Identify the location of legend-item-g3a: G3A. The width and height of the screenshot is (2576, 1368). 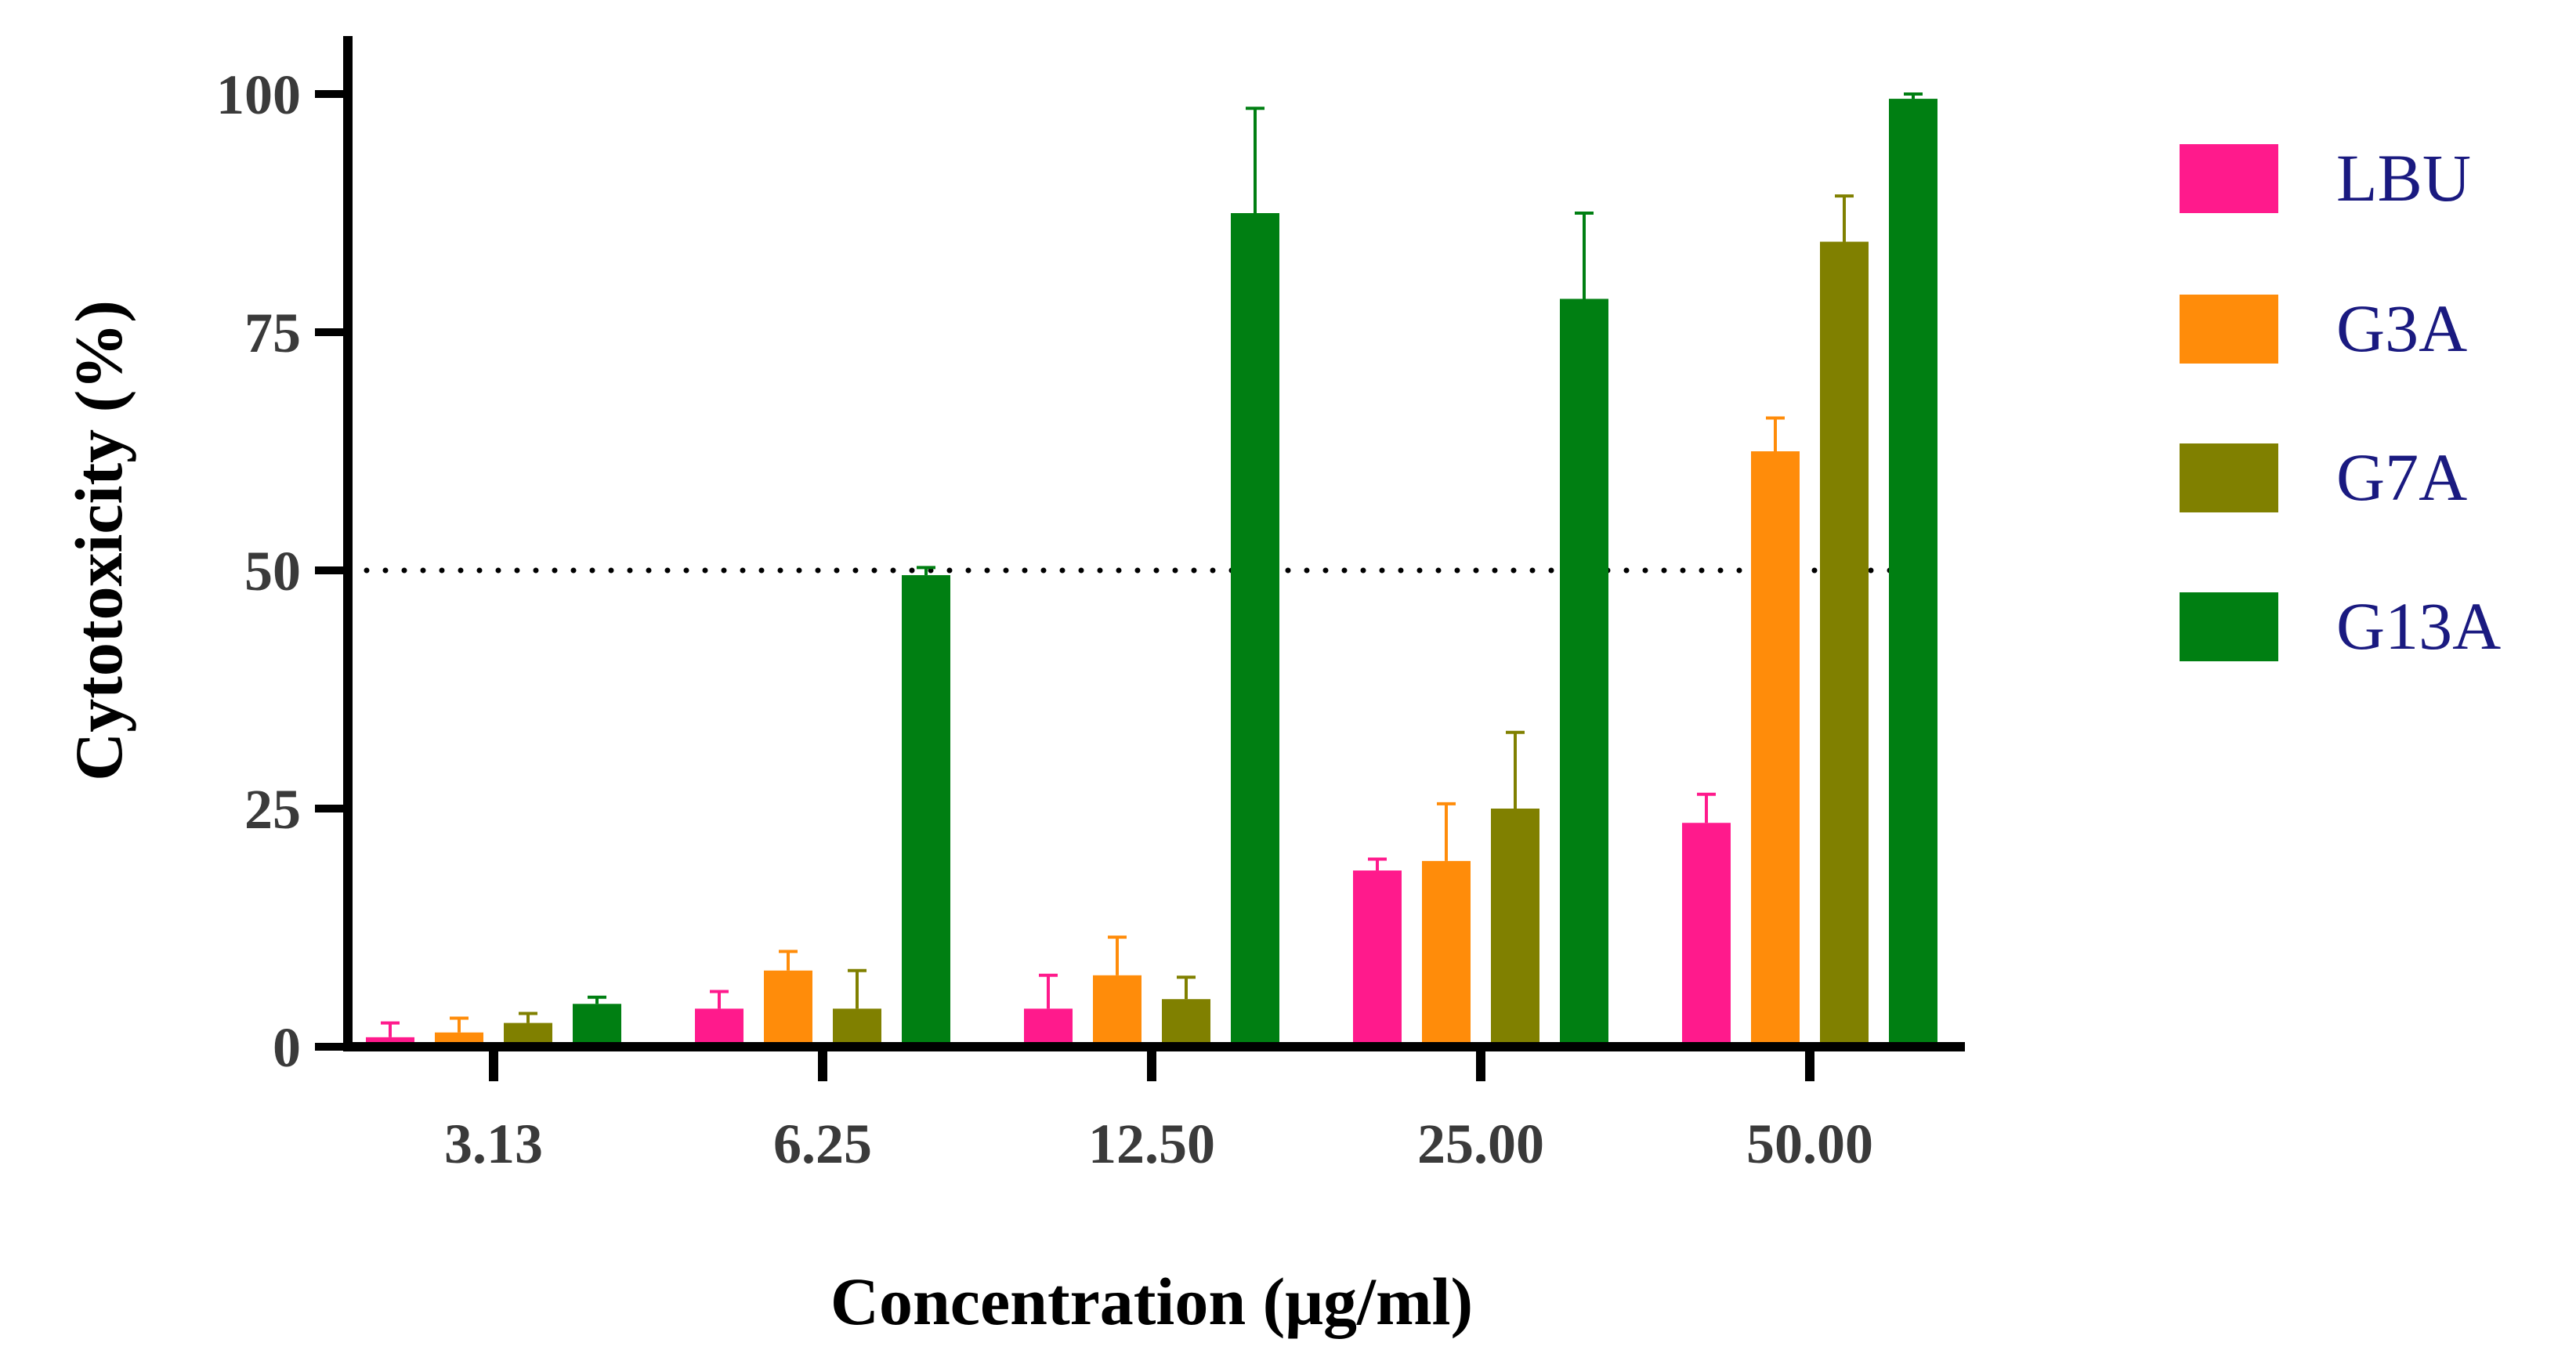
(2324, 329).